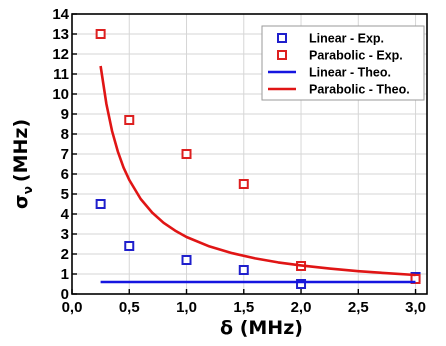 Image resolution: width=446 pixels, height=346 pixels. Describe the element at coordinates (60, 14) in the screenshot. I see `y-tick-label: 14` at that location.